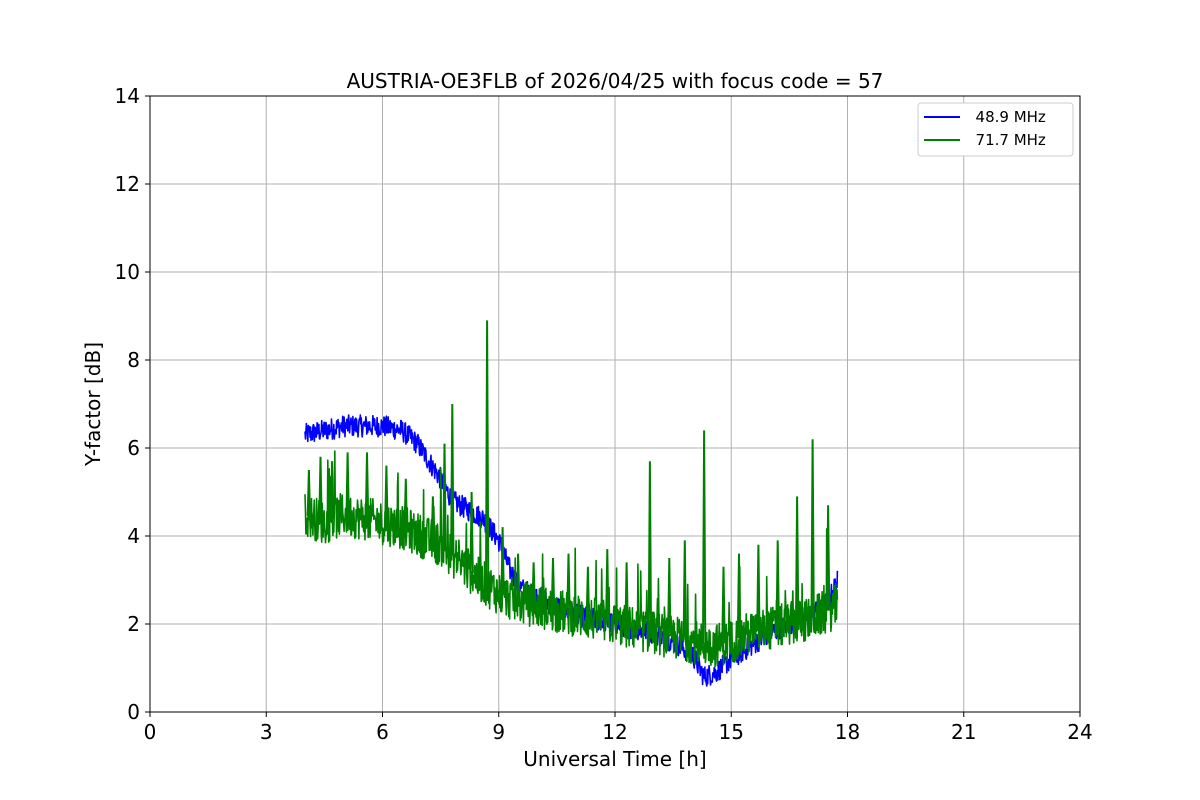 This screenshot has height=800, width=1200. What do you see at coordinates (133, 360) in the screenshot?
I see `y-tick-label: 8` at bounding box center [133, 360].